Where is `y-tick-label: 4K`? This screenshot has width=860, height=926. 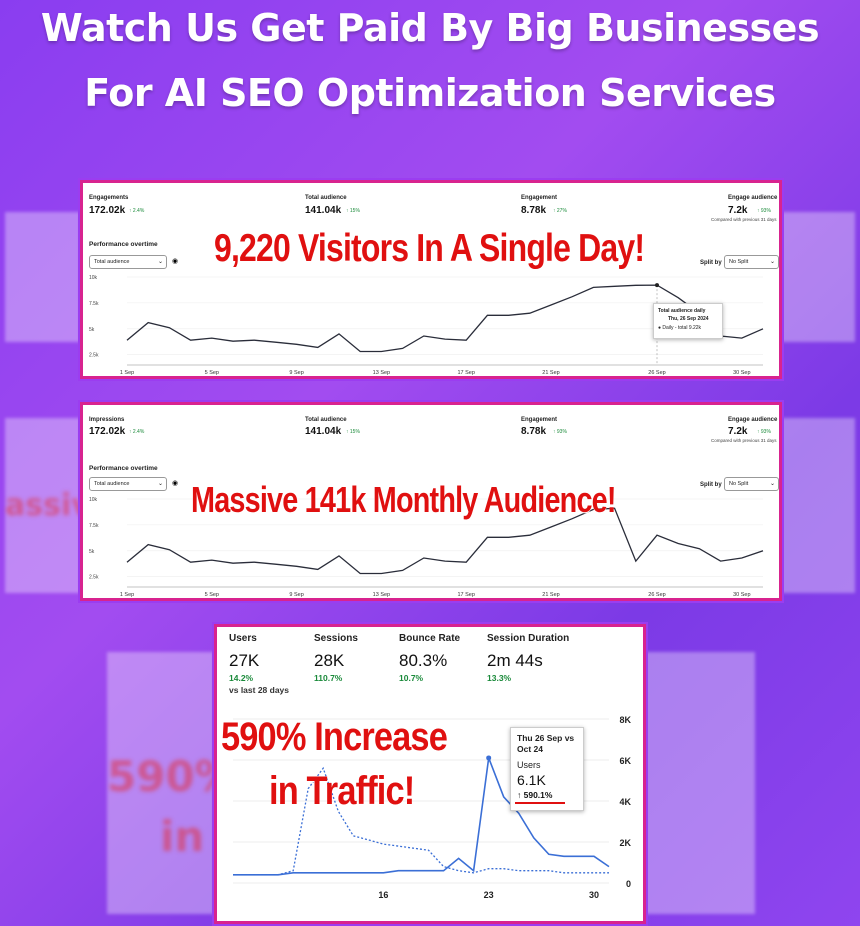 y-tick-label: 4K is located at coordinates (625, 802).